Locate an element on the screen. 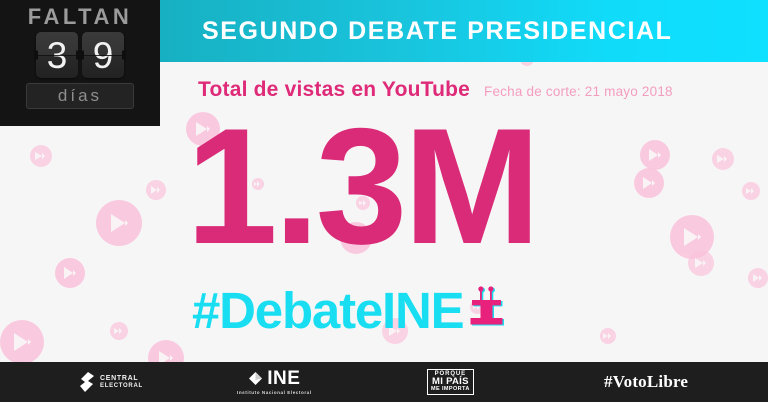 The width and height of the screenshot is (768, 402). footer-voto-libre: #VotoLibre is located at coordinates (646, 382).